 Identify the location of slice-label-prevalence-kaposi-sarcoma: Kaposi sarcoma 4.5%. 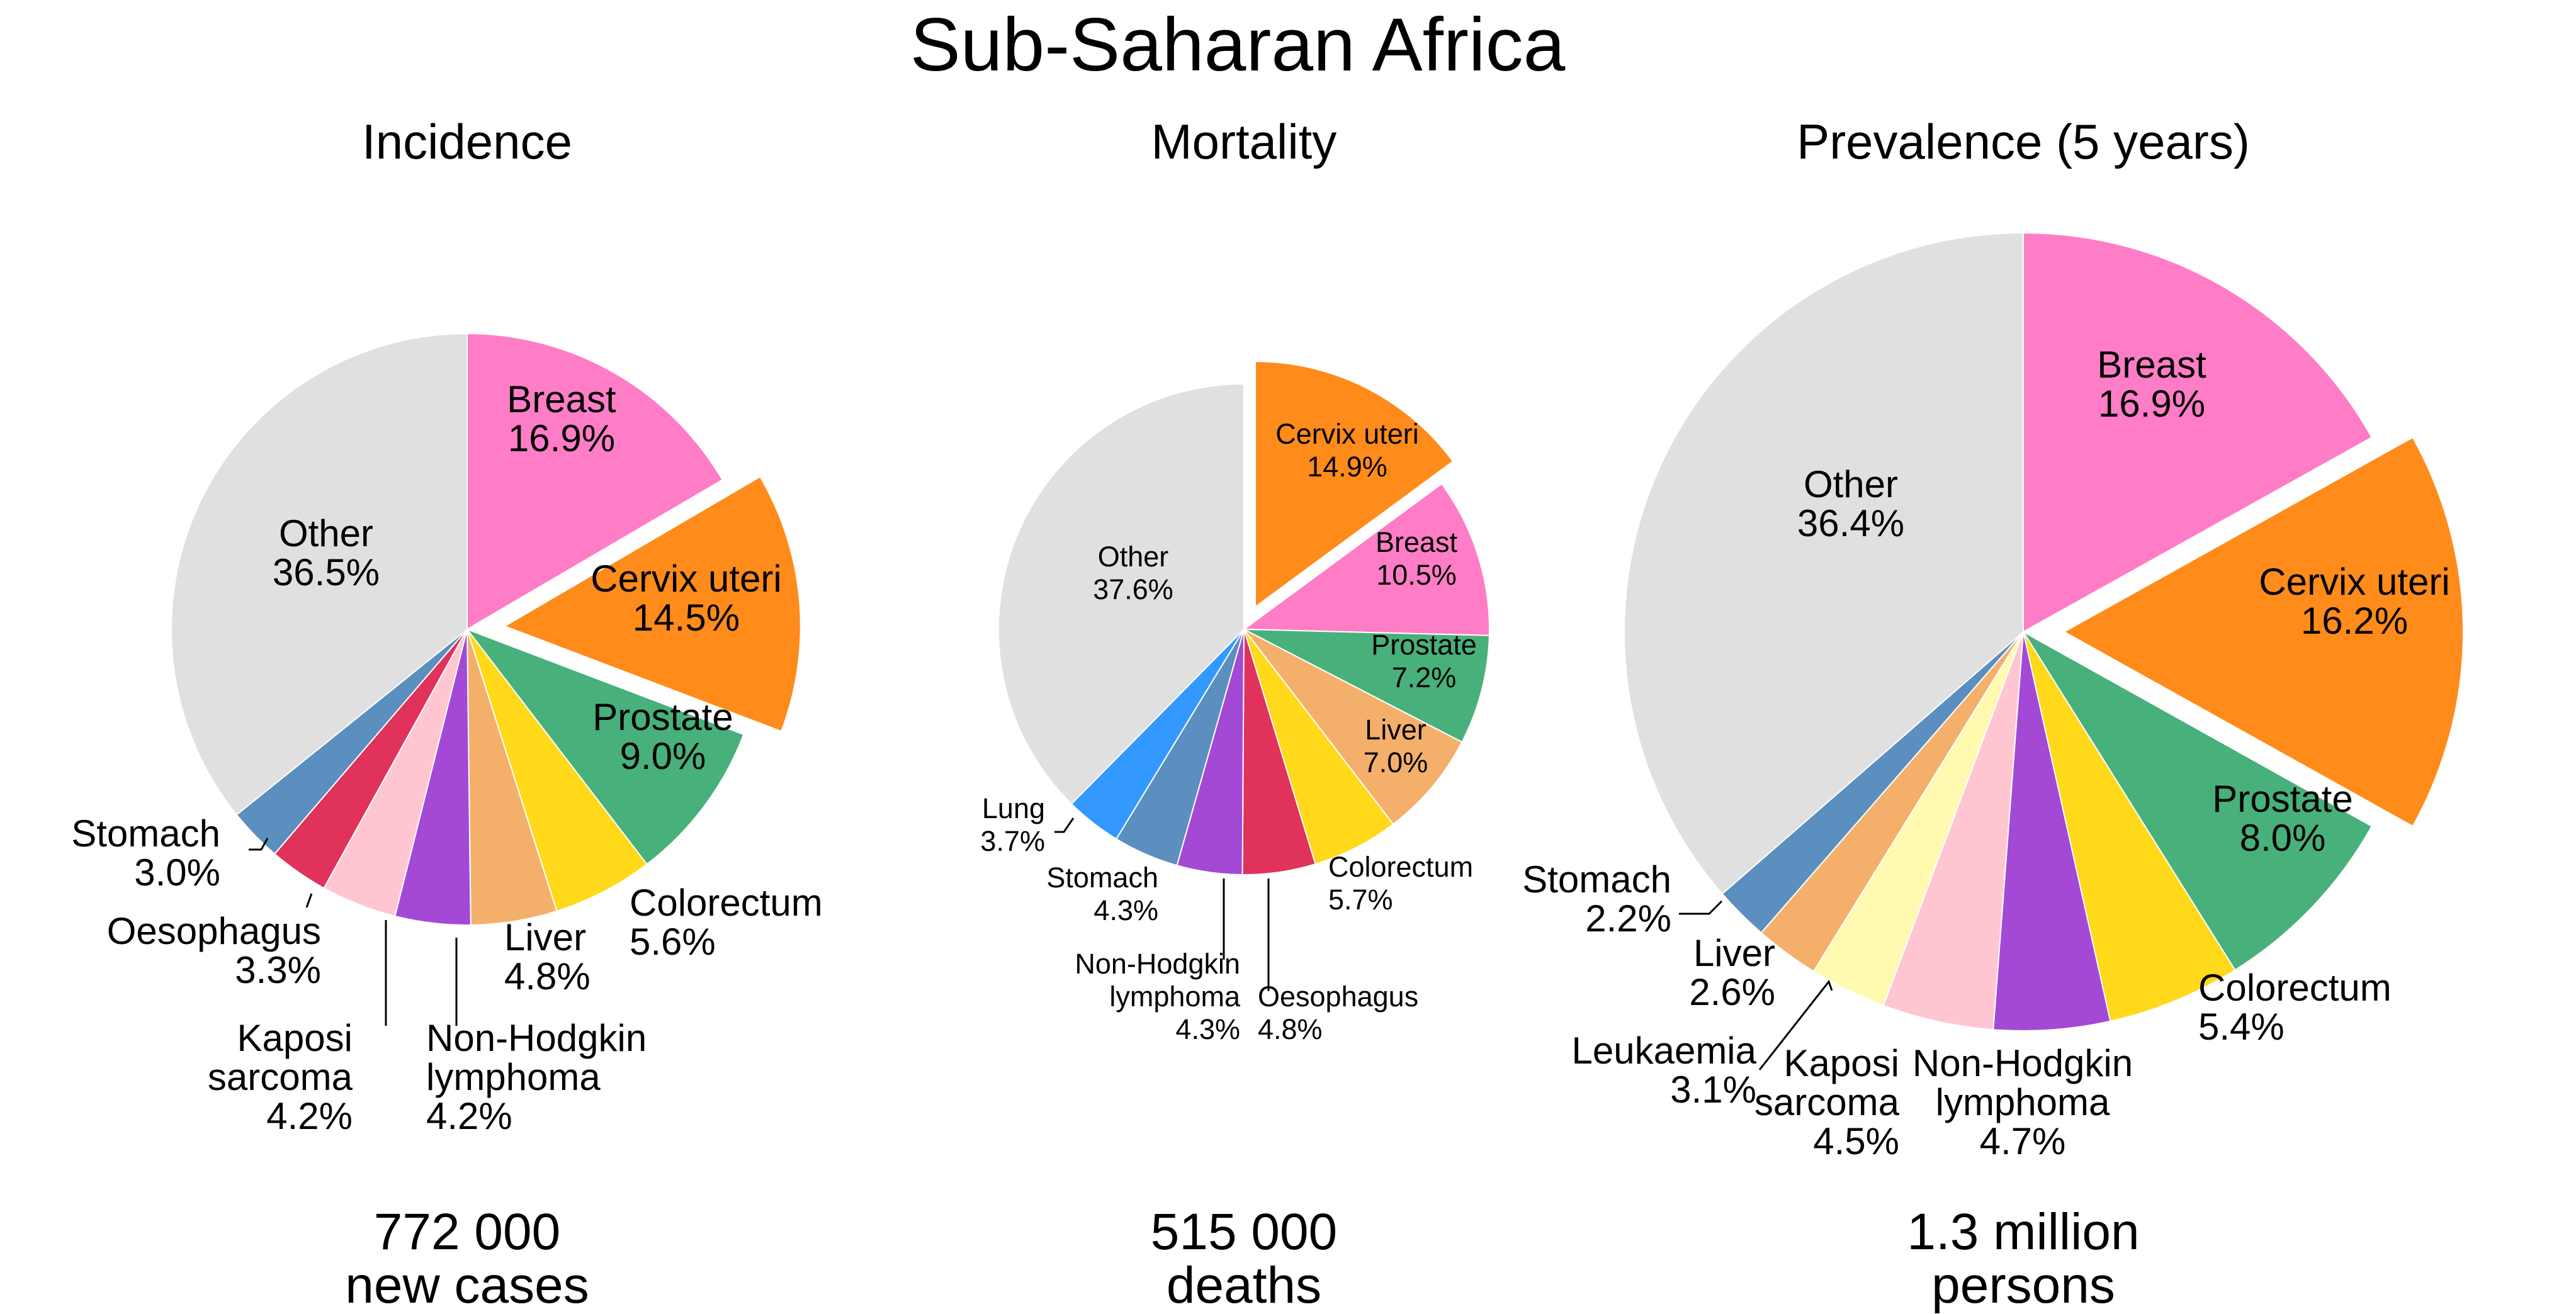
(1827, 1102).